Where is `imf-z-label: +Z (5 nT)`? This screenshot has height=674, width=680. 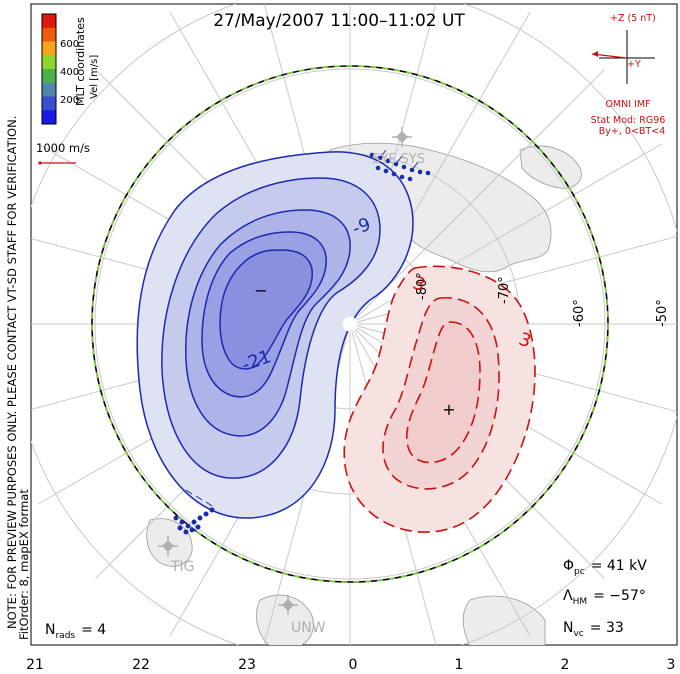
imf-z-label: +Z (5 nT) is located at coordinates (633, 18).